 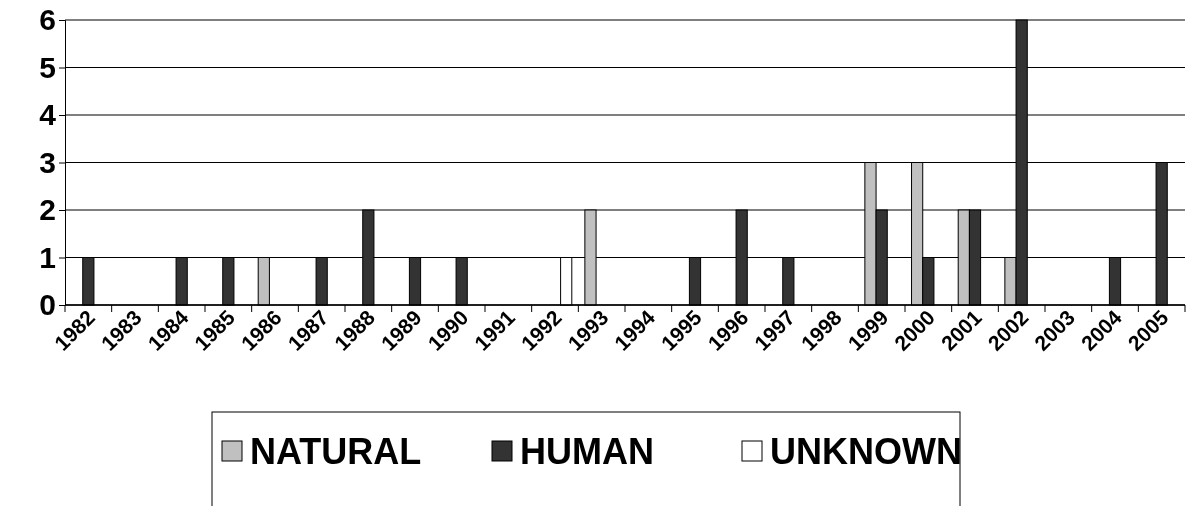 What do you see at coordinates (587, 451) in the screenshot?
I see `legend-label: HUMAN` at bounding box center [587, 451].